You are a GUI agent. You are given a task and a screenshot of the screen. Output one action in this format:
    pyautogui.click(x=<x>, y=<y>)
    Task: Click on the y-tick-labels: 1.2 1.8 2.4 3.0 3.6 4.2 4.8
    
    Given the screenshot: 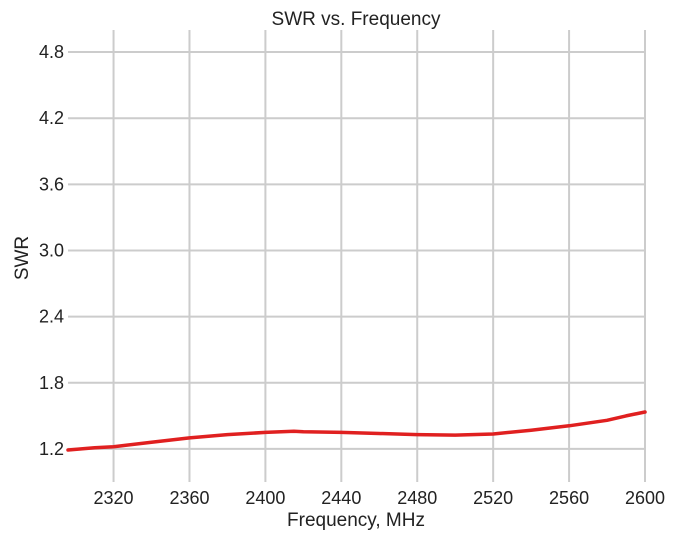 What is the action you would take?
    pyautogui.click(x=51, y=250)
    